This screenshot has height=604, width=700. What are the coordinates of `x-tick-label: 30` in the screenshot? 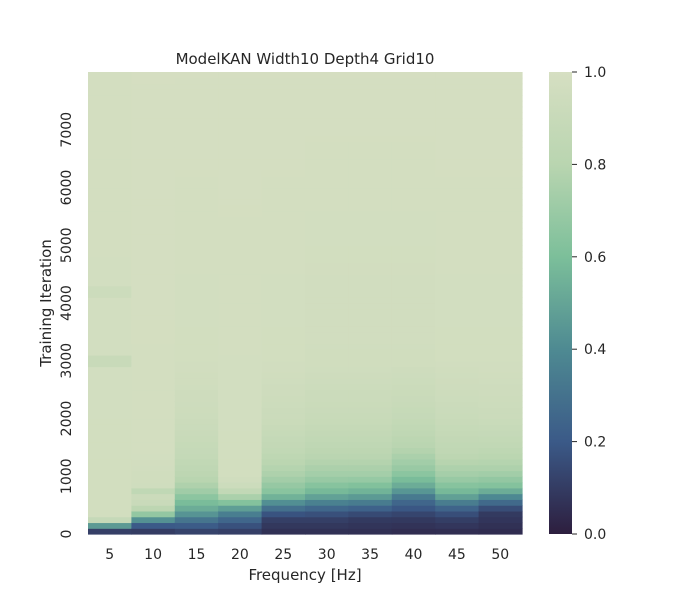 It's located at (327, 555).